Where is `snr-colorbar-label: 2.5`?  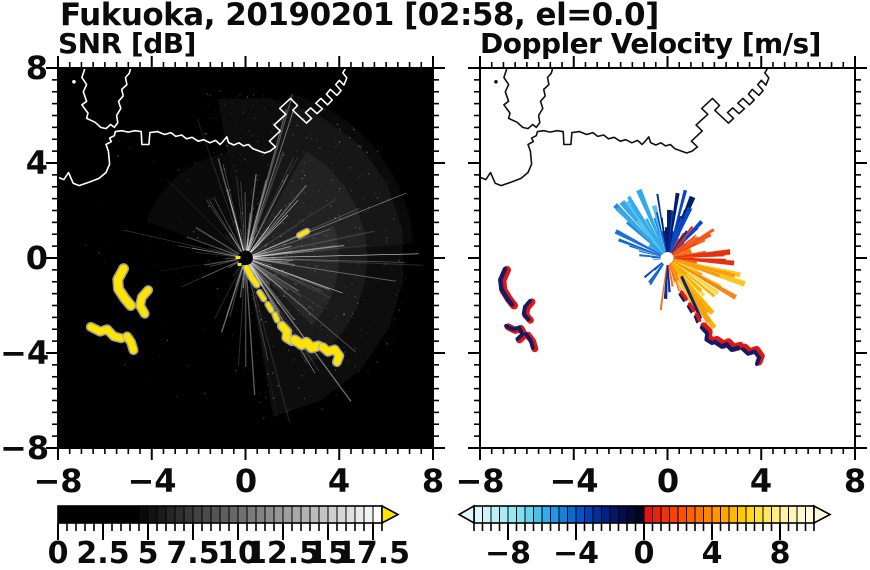 snr-colorbar-label: 2.5 is located at coordinates (103, 553).